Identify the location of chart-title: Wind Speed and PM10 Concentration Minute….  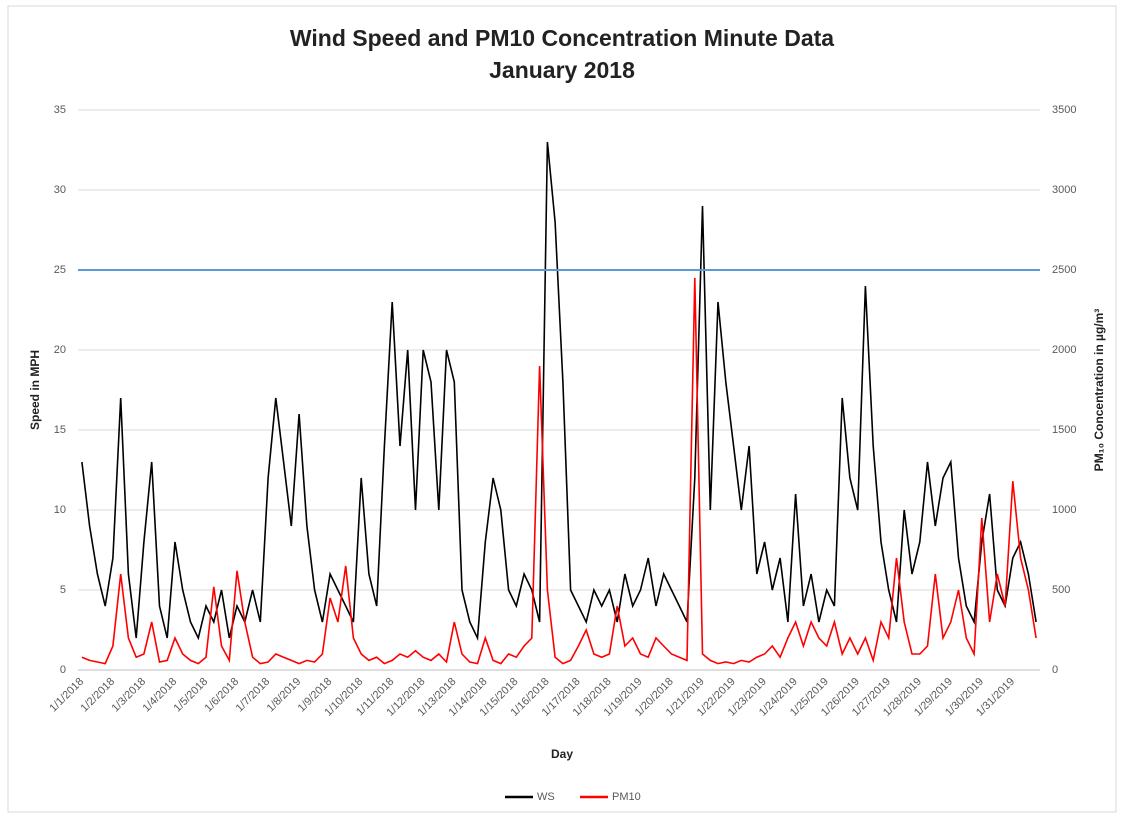
(562, 38).